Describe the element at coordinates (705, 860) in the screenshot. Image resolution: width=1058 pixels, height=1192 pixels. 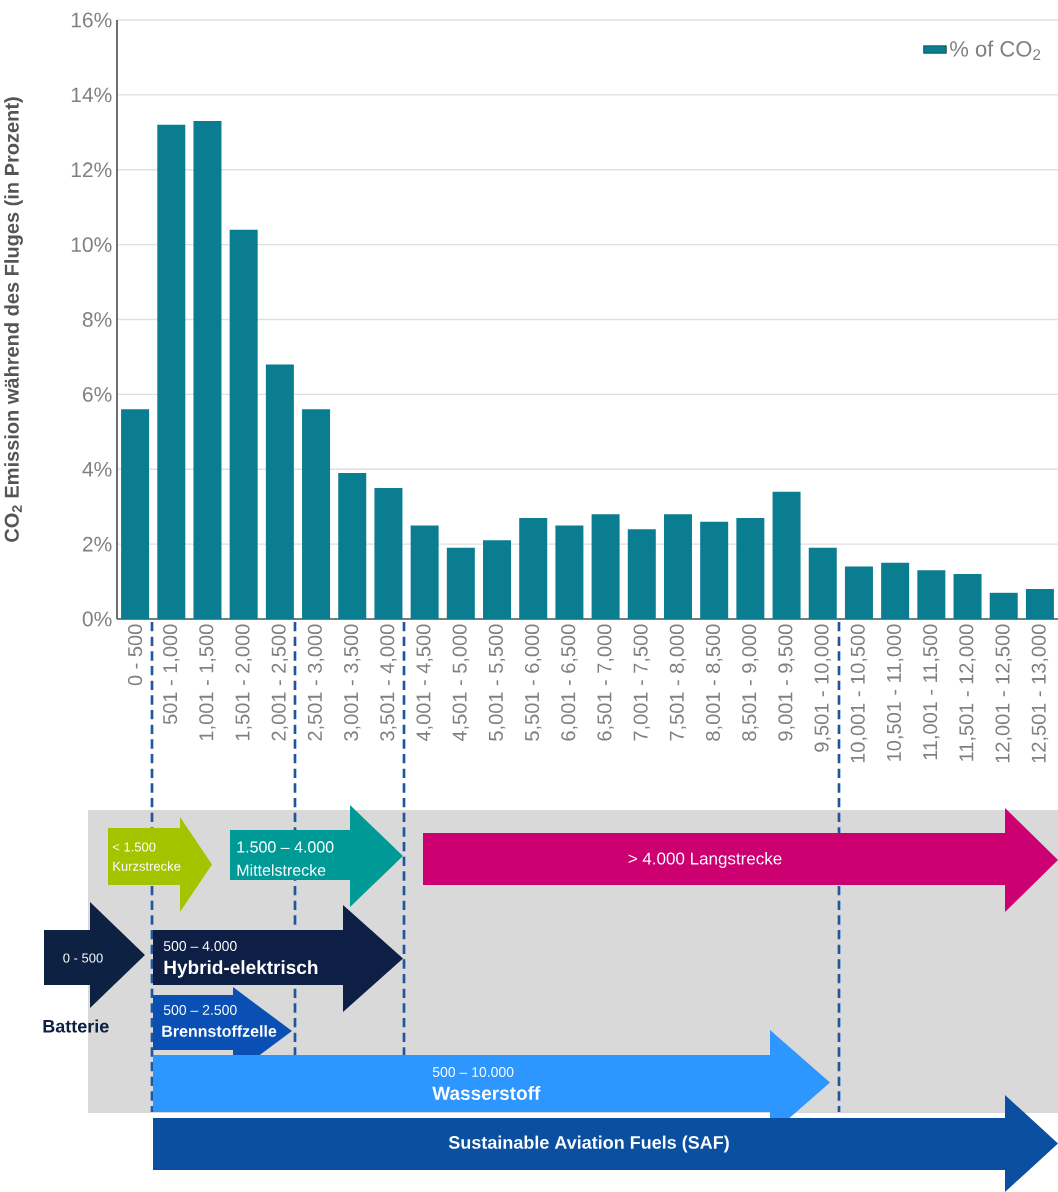
I see `text: > 4.000 Langstrecke` at that location.